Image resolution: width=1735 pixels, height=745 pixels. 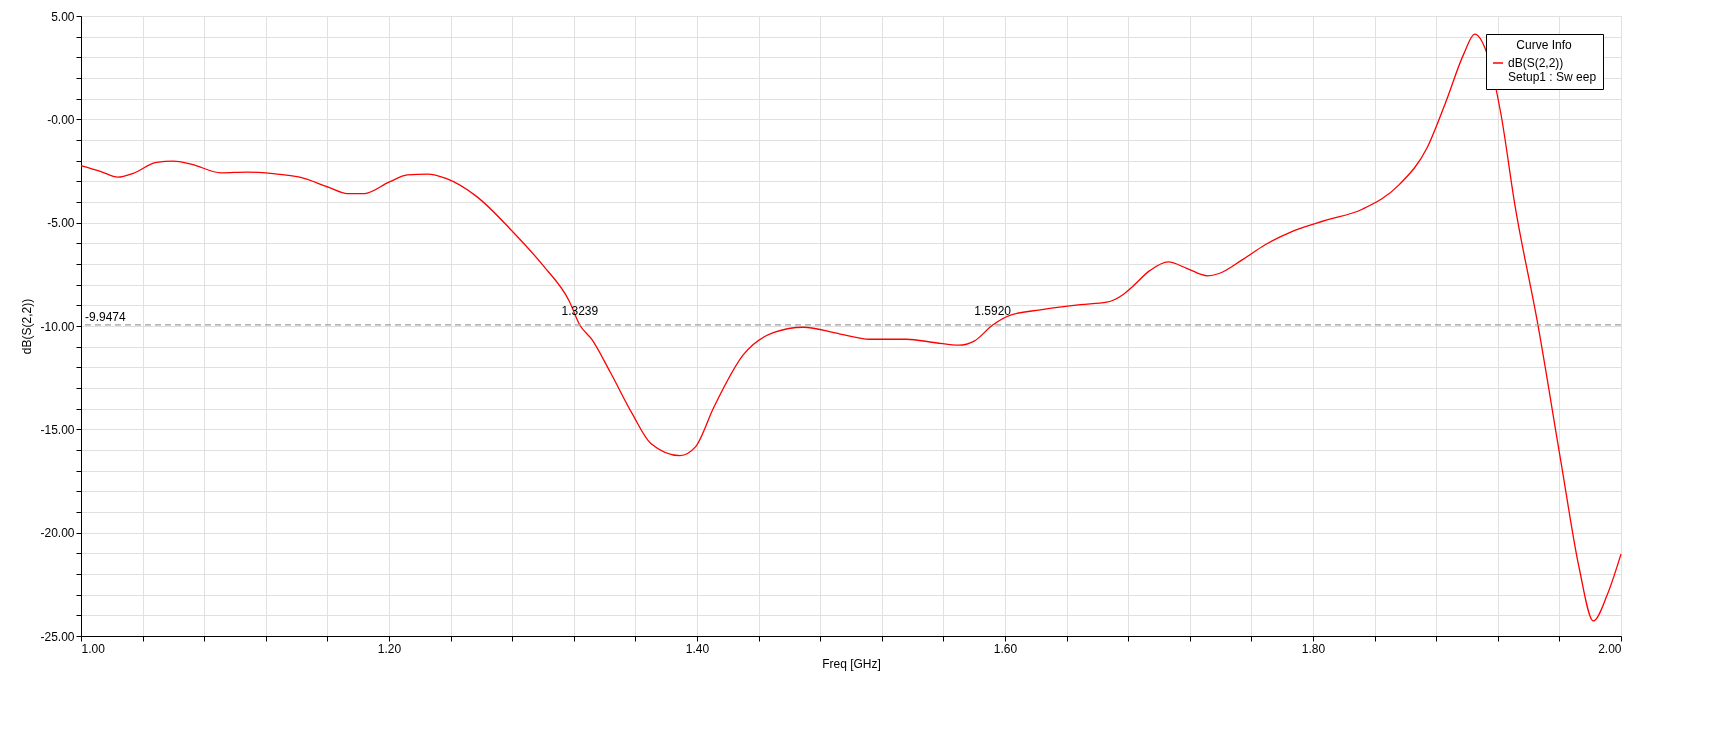 I want to click on y-tick-label: -5.00, so click(x=61, y=223).